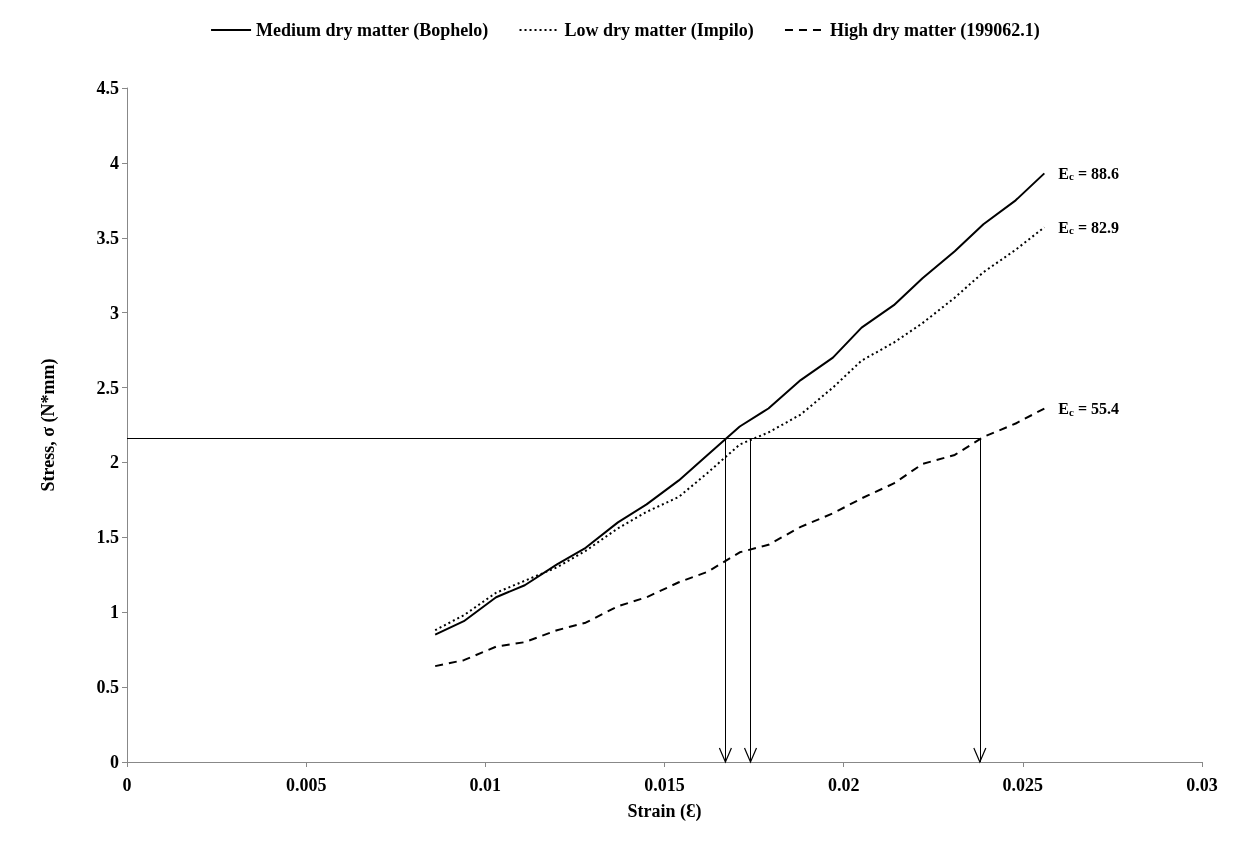 This screenshot has width=1250, height=850. I want to click on y-tick-label: 1, so click(114, 612).